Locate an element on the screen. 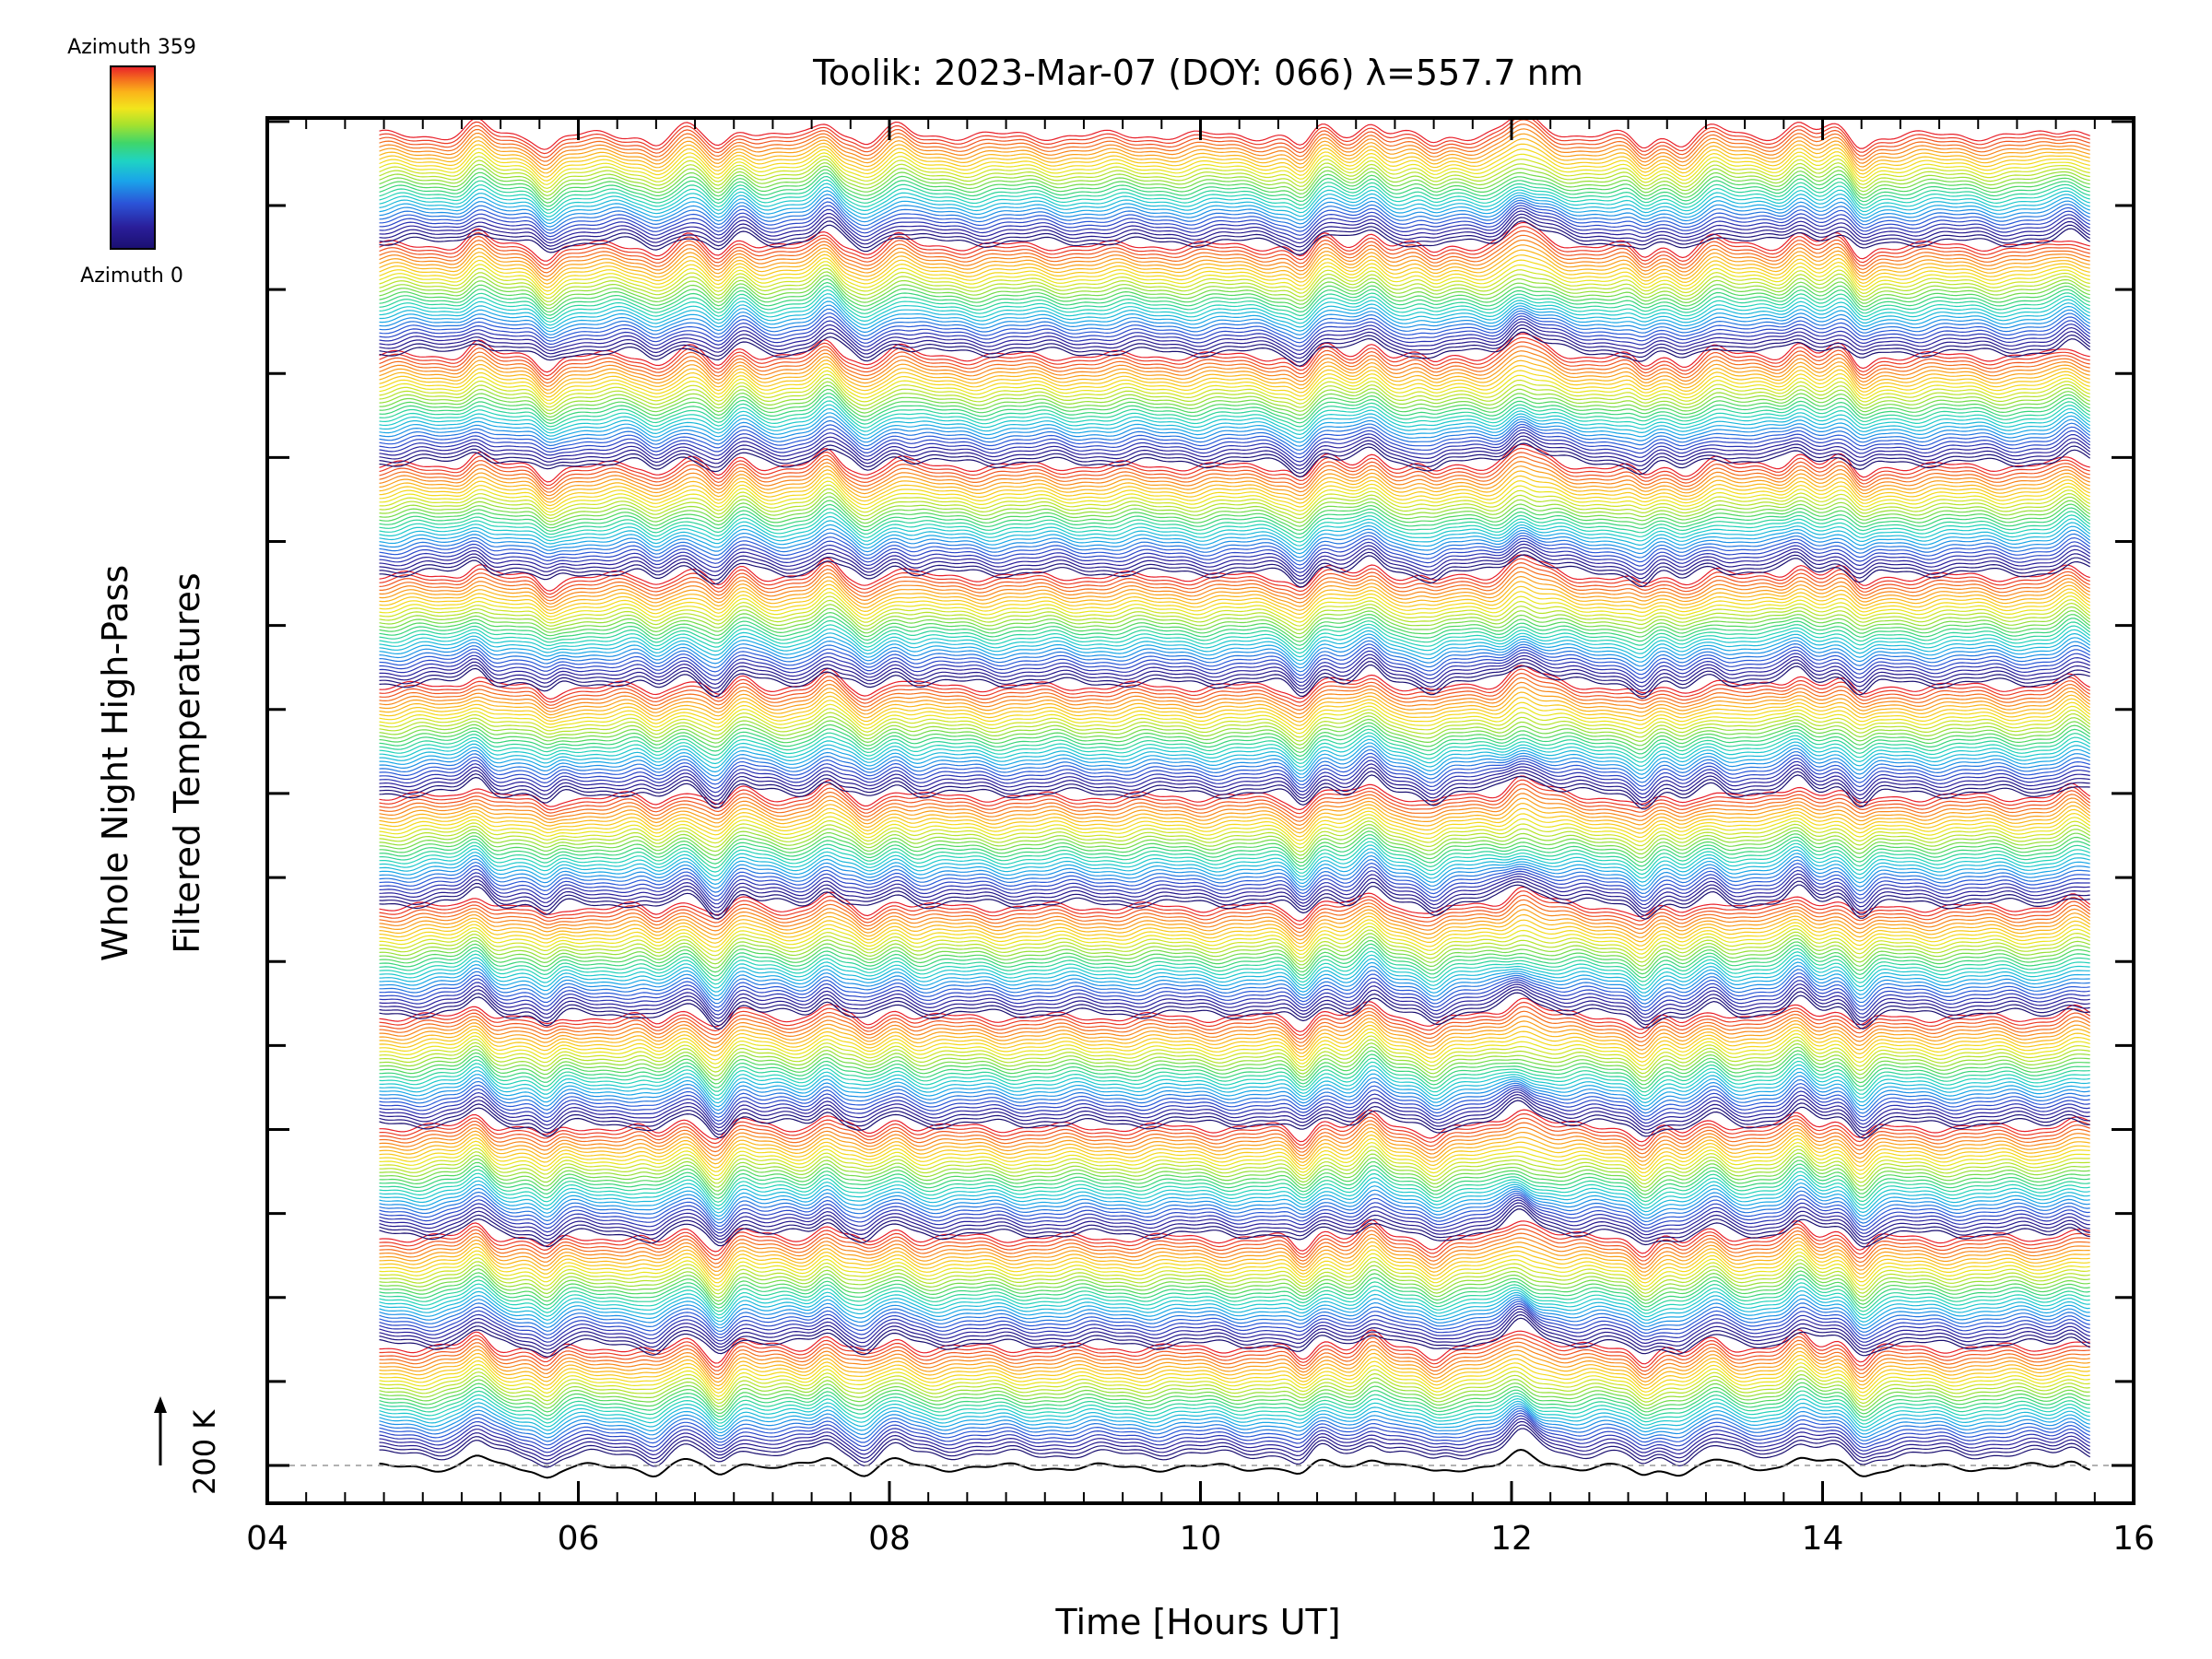 The width and height of the screenshot is (2212, 1659). x-tick-label: 12 is located at coordinates (1511, 1539).